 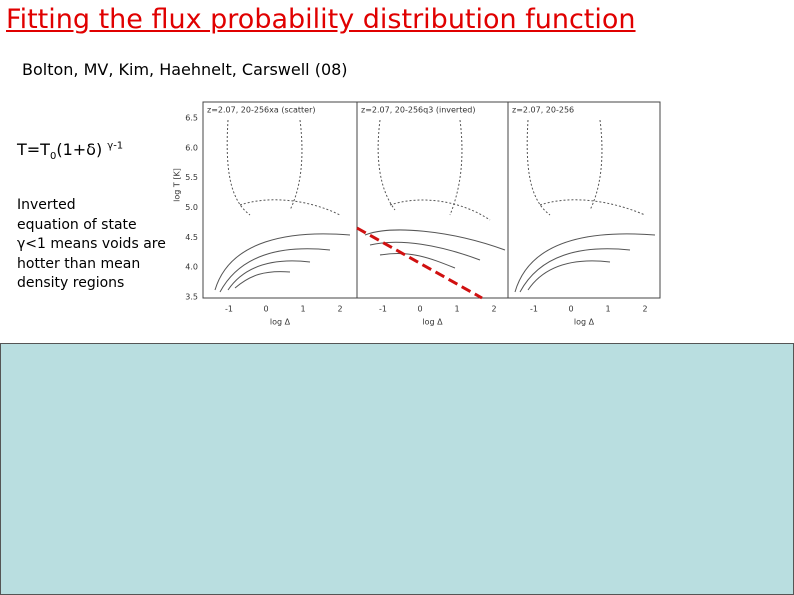 I want to click on panel-label: z=2.07, 20-256q3 (inverted), so click(x=418, y=110).